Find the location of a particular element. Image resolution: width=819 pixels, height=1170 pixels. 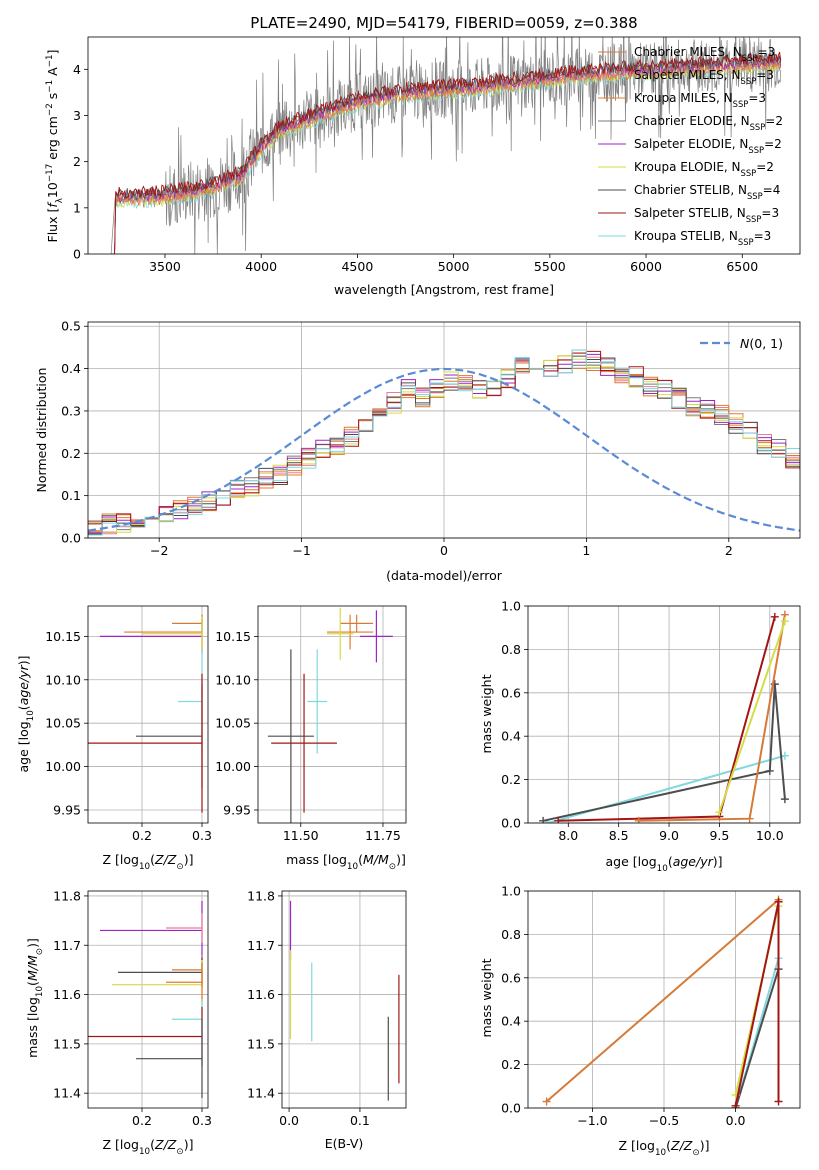

x-axis-label: mass [log10(M/M⊙)] is located at coordinates (346, 862).